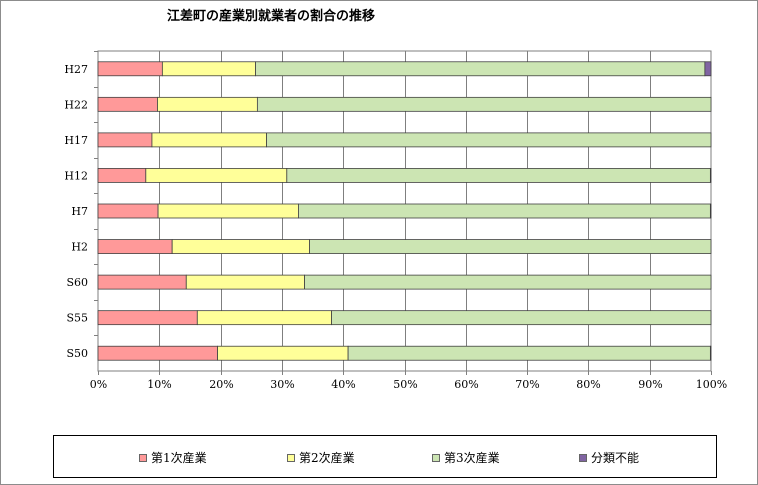  I want to click on legend-label: 分類不能, so click(615, 458).